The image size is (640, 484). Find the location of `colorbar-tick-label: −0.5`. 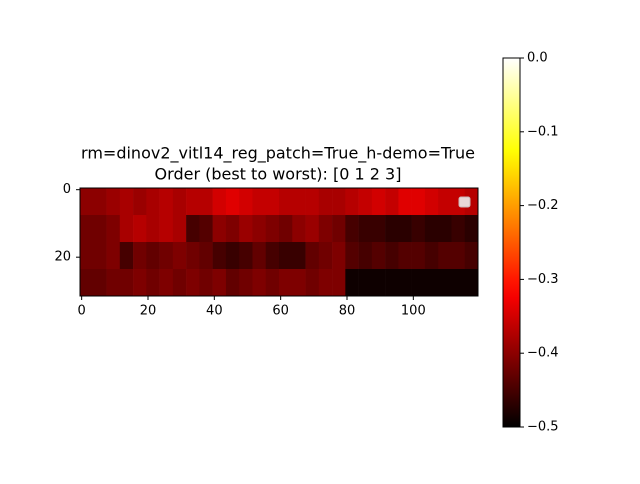

colorbar-tick-label: −0.5 is located at coordinates (543, 427).